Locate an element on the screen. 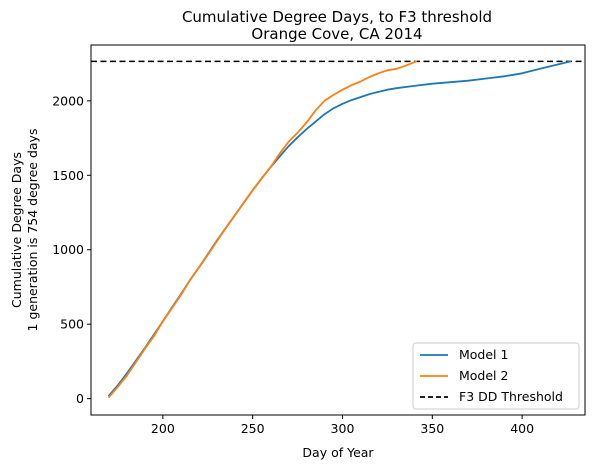  chart-subtitle: Orange Cove, CA 2014 is located at coordinates (336, 34).